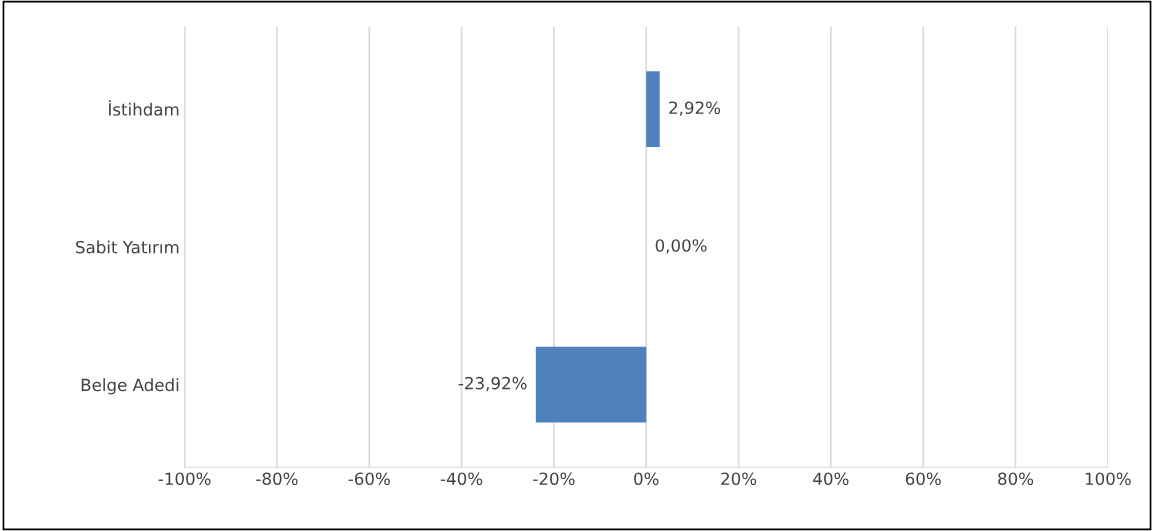 The width and height of the screenshot is (1154, 531). Describe the element at coordinates (923, 479) in the screenshot. I see `x-tick-label: 60%` at that location.